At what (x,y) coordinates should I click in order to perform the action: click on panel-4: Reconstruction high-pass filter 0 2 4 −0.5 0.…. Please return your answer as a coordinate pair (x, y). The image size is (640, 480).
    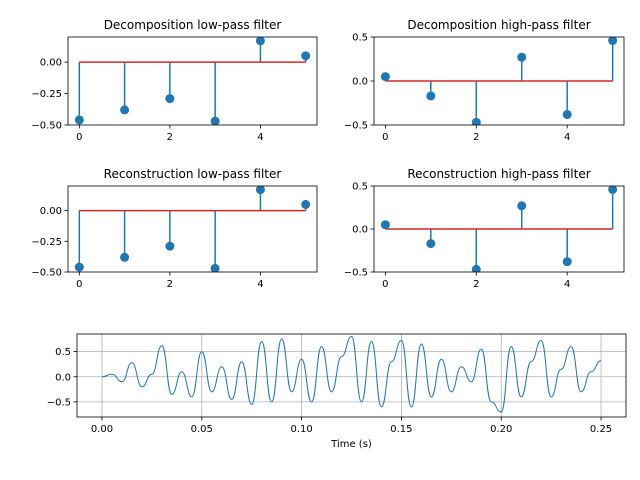
    Looking at the image, I should click on (484, 228).